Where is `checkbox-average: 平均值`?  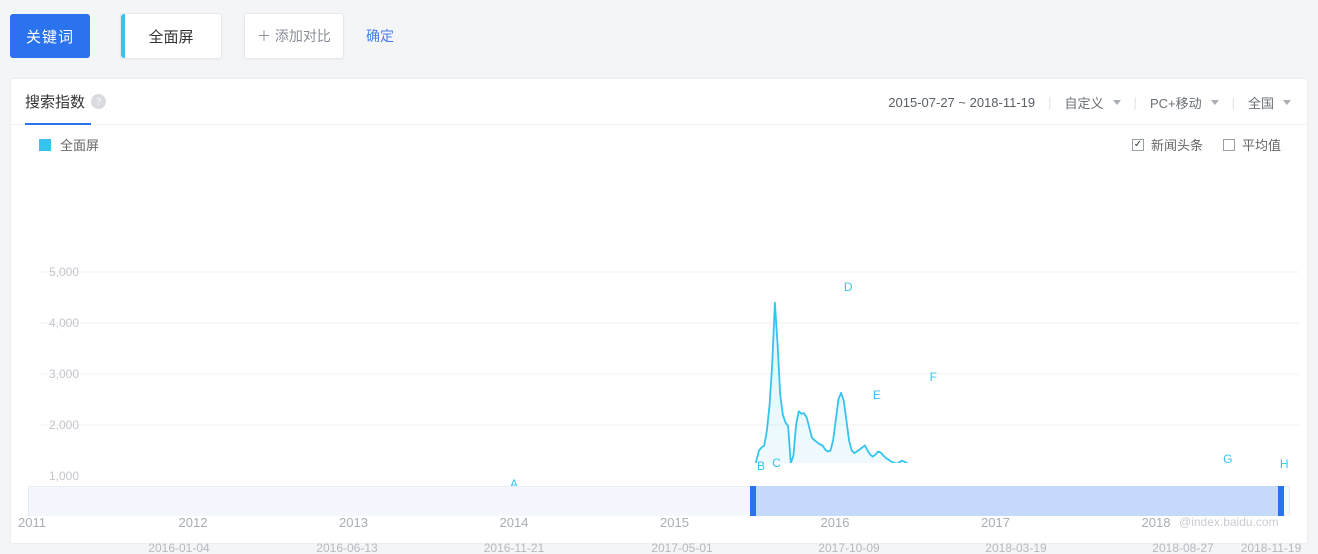
checkbox-average: 平均值 is located at coordinates (1251, 144).